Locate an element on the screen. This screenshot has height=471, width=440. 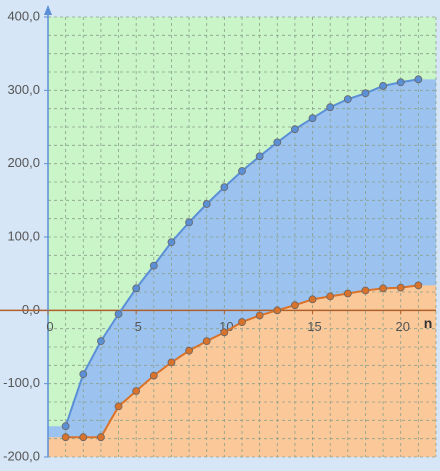
y-tick-label: 200,0 is located at coordinates (23, 162).